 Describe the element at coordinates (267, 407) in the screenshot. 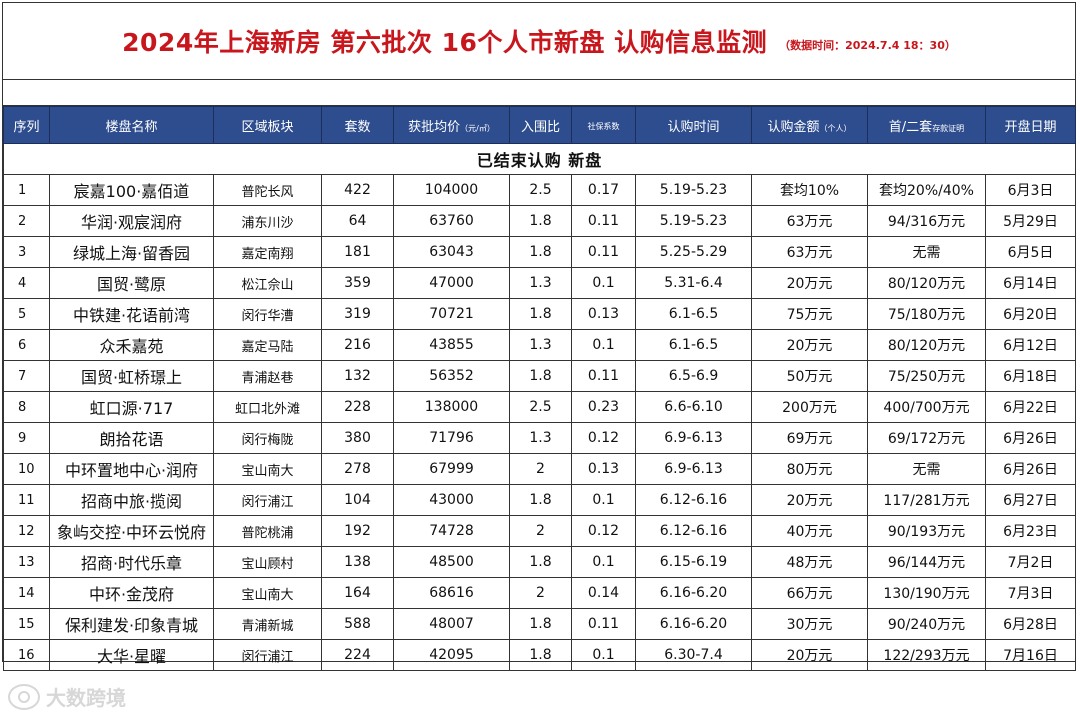

I see `district-cell: 虹口北外滩` at that location.